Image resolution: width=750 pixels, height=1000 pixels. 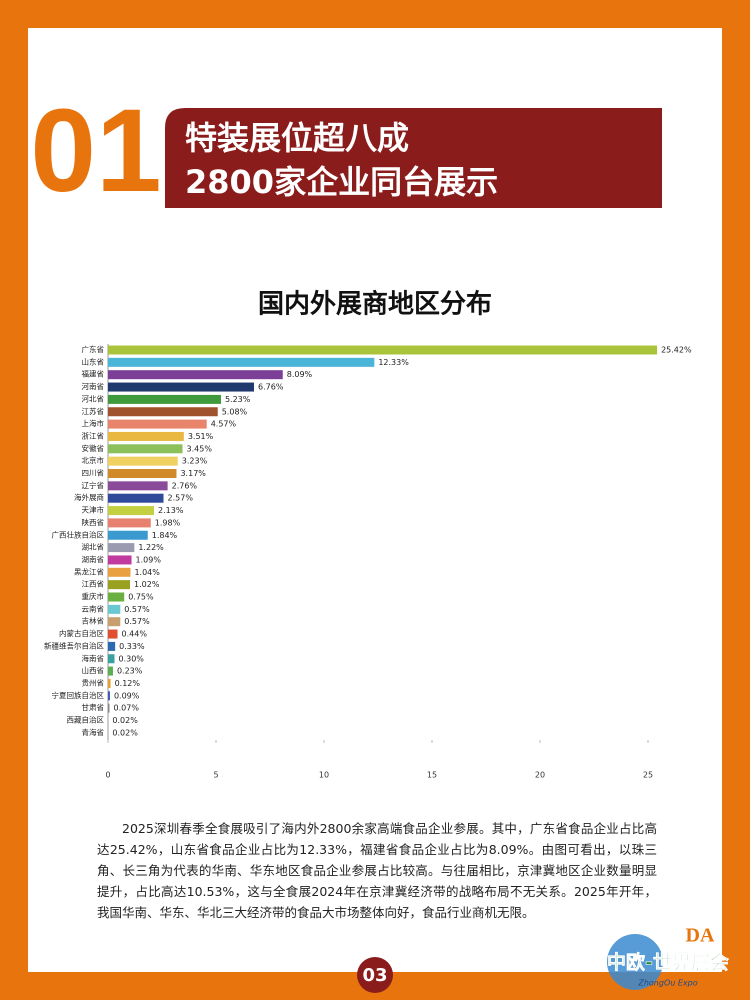 I want to click on y-tick-label: 陕西省, so click(x=93, y=522).